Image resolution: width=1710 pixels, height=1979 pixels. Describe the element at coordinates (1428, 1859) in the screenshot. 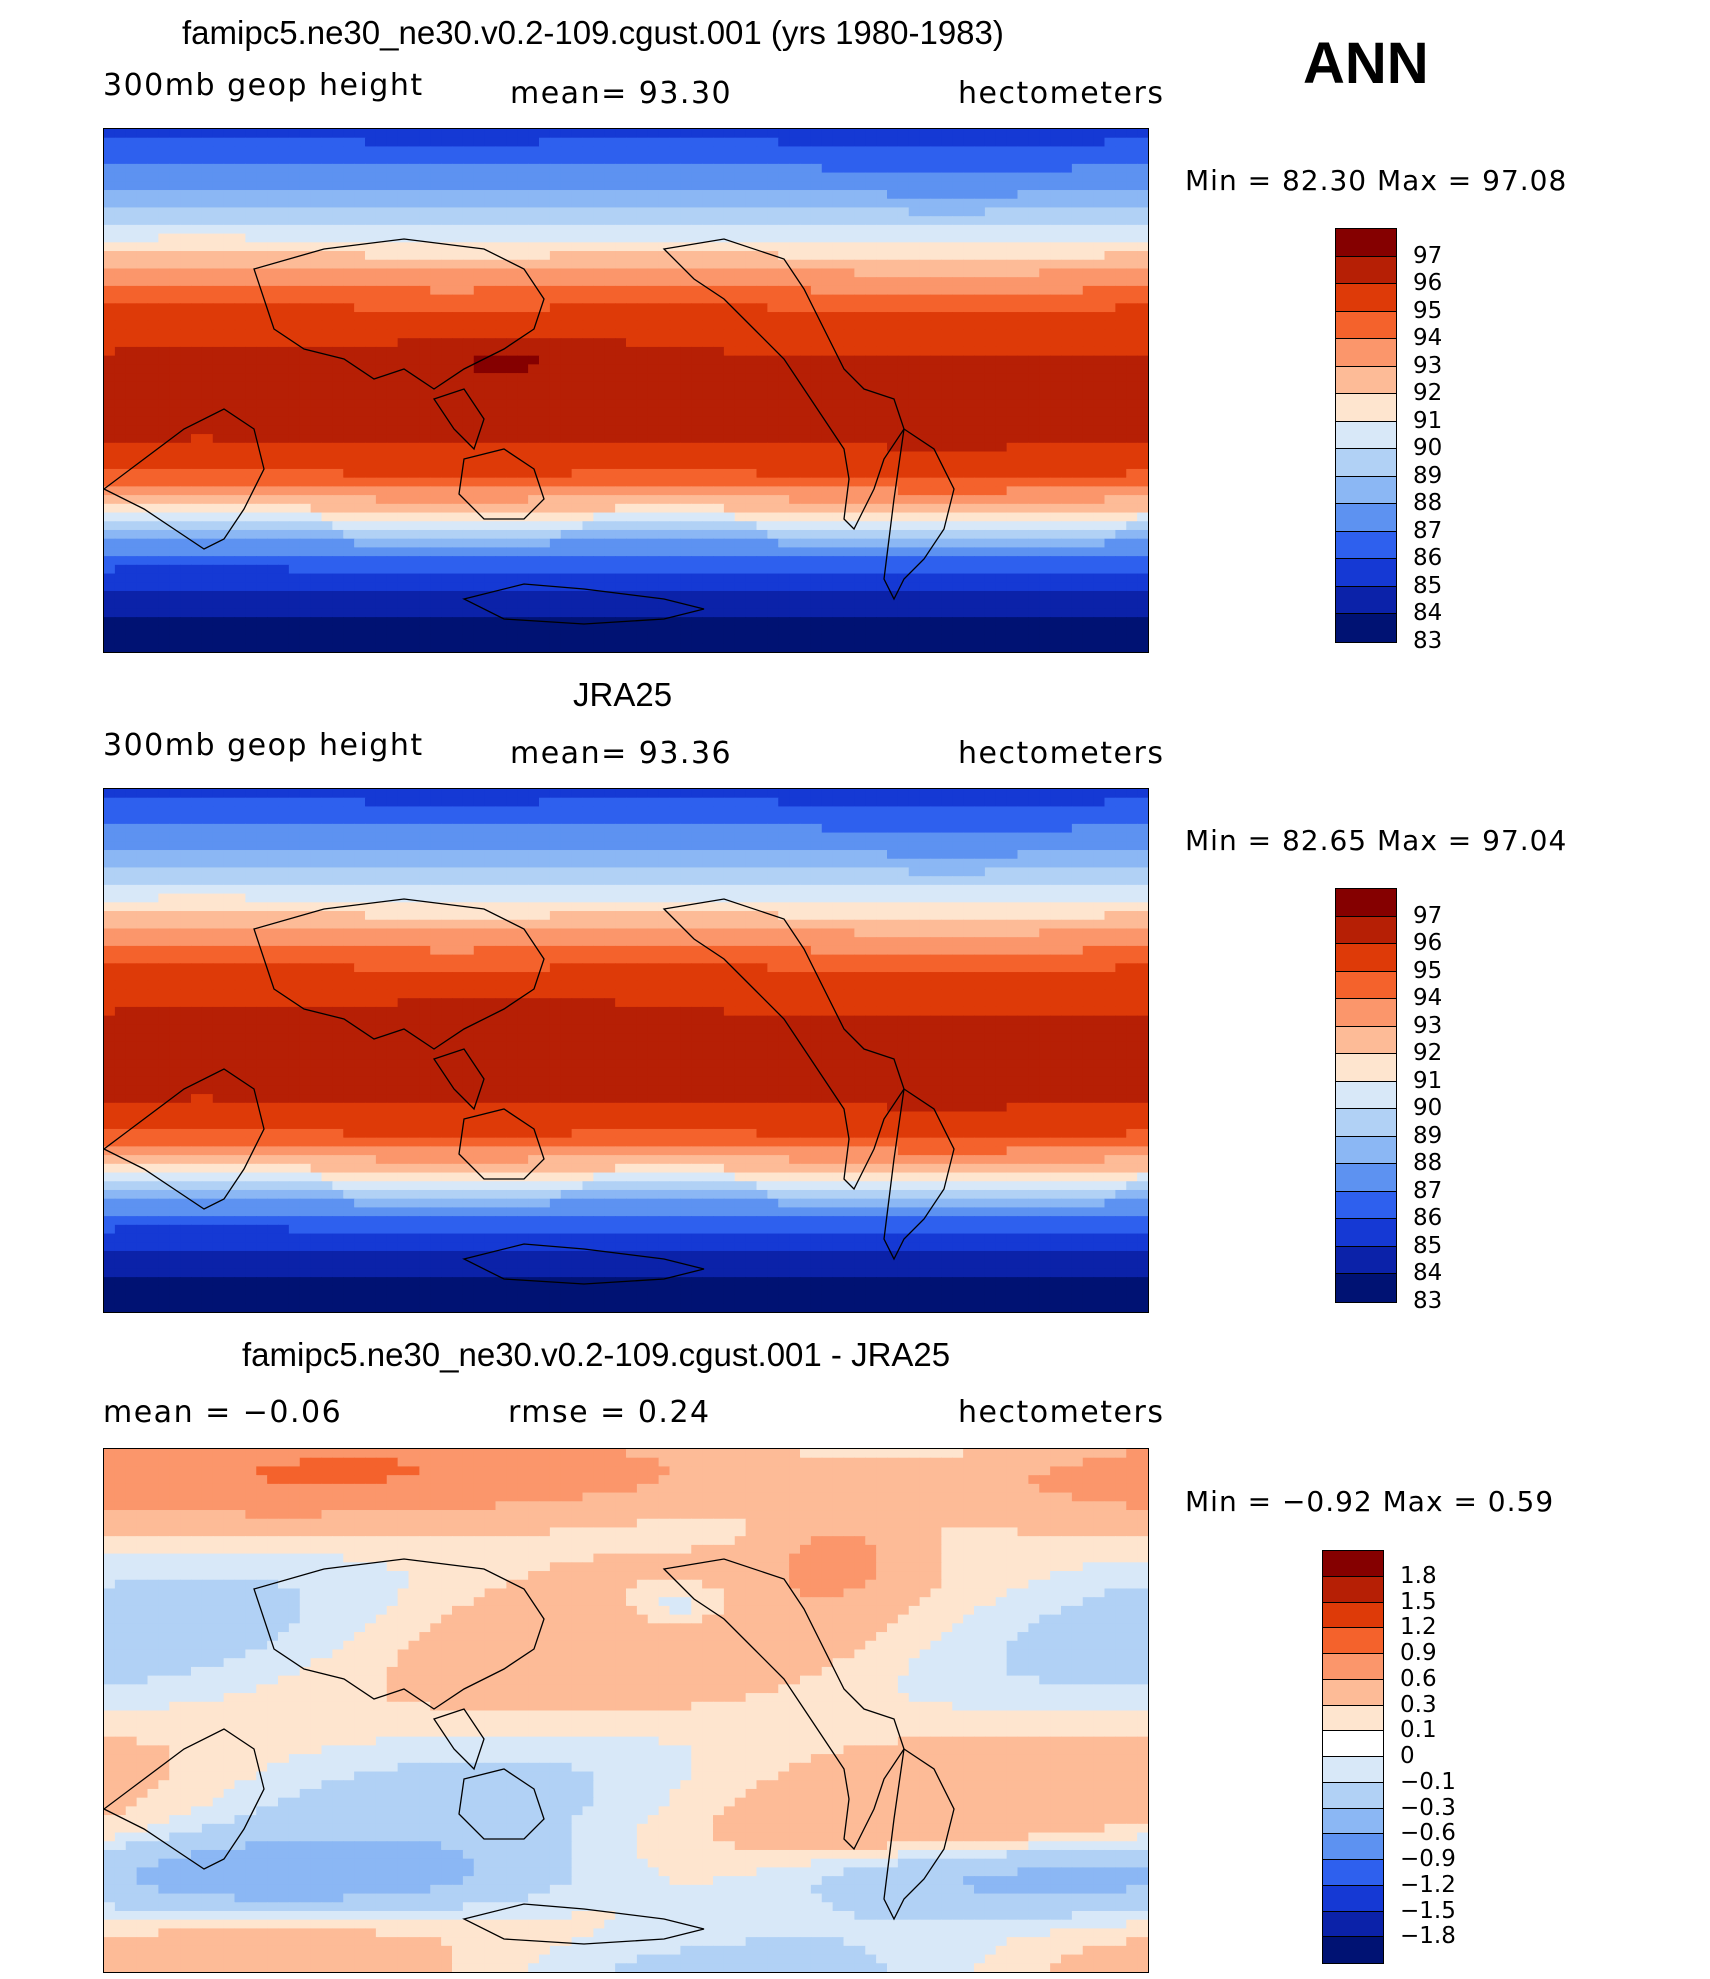

I see `colorbar-label: −0.9` at that location.